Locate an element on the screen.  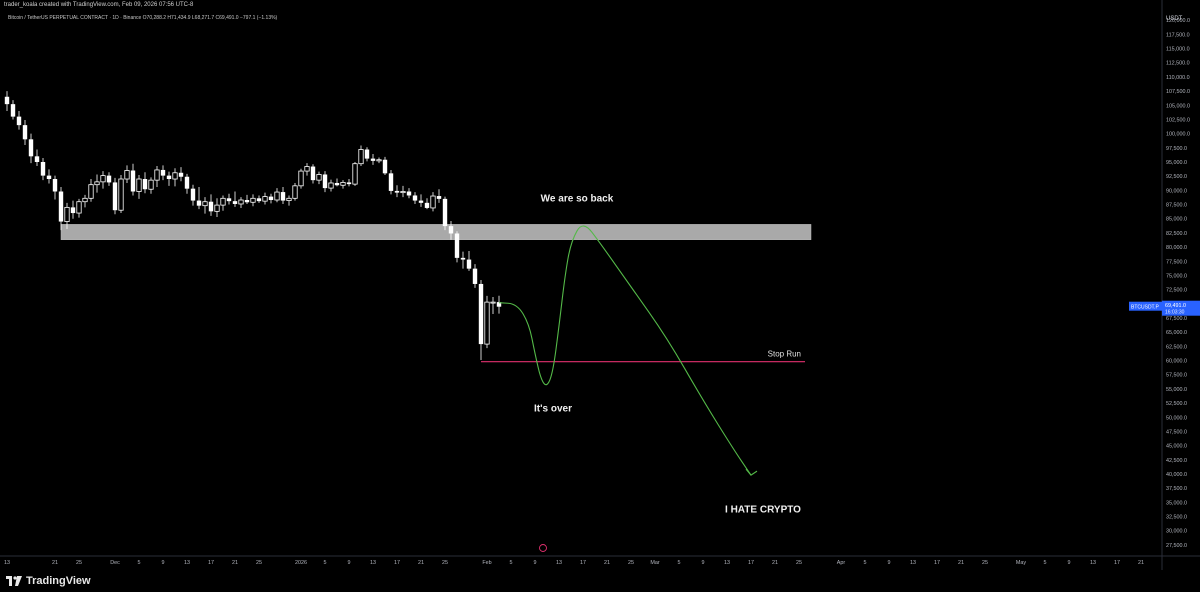
y-tick-label: 45,000.0 is located at coordinates (1176, 447).